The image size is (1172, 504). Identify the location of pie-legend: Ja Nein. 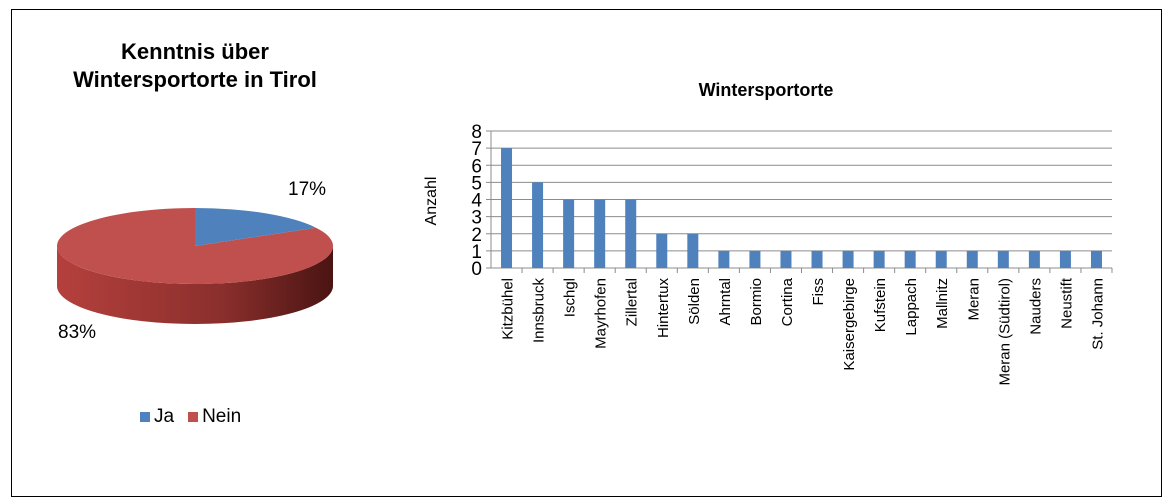
(194, 417).